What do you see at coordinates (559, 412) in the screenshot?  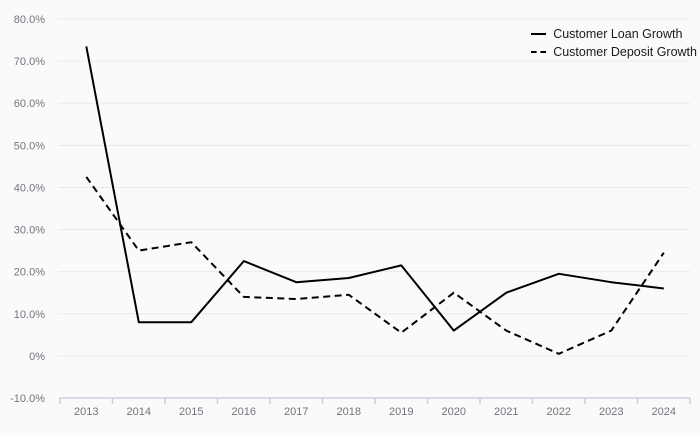 I see `x-axis-tick-label: 2022` at bounding box center [559, 412].